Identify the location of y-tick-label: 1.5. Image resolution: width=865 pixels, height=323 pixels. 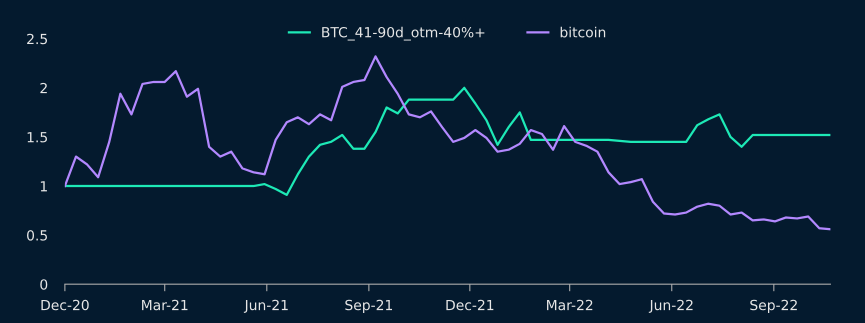
(37, 137).